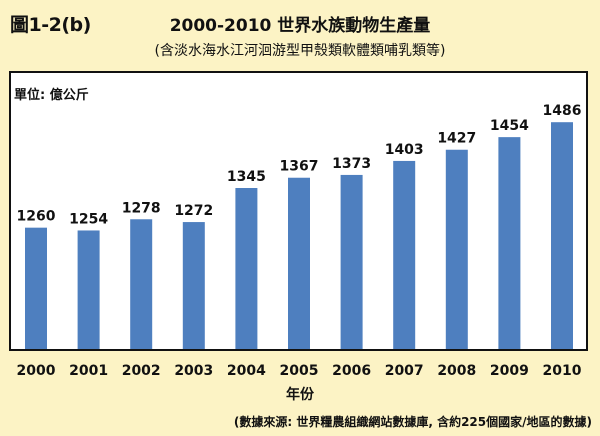 The width and height of the screenshot is (600, 436). I want to click on data-label-2010: 1486, so click(562, 111).